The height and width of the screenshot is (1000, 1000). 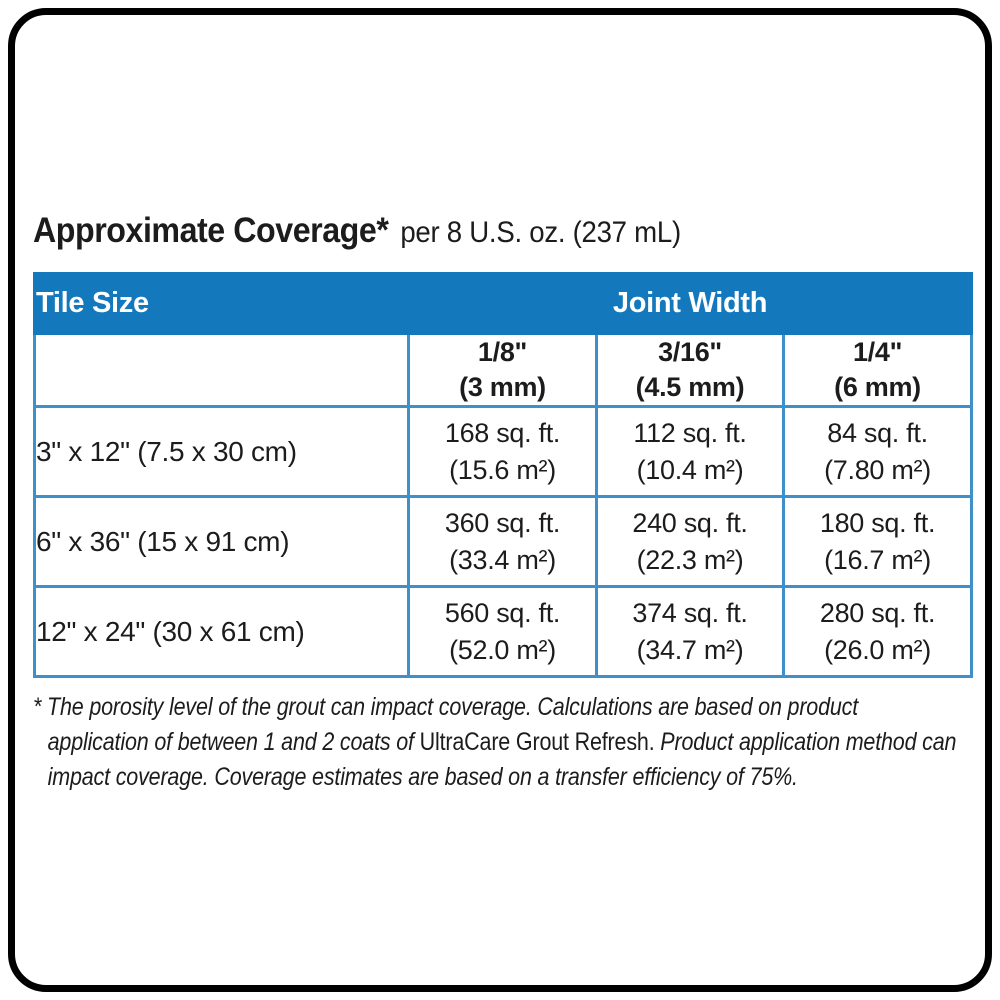 I want to click on coverage-cell: 560 sq. ft. (52.0 m²), so click(x=502, y=631).